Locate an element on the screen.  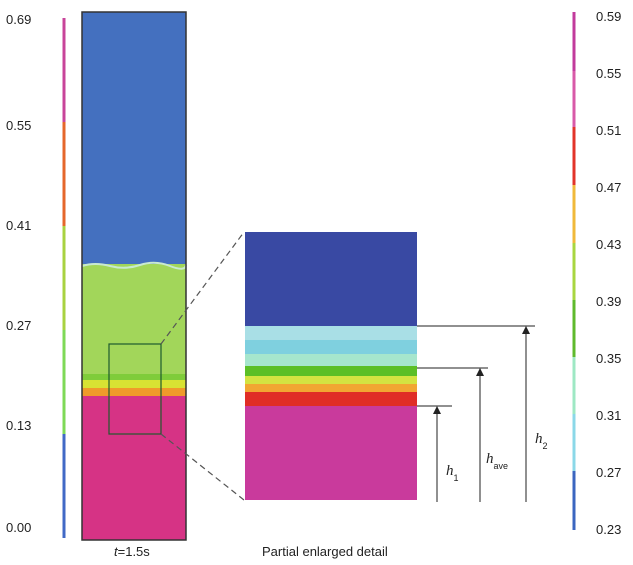
column-band-yellow is located at coordinates (134, 384).